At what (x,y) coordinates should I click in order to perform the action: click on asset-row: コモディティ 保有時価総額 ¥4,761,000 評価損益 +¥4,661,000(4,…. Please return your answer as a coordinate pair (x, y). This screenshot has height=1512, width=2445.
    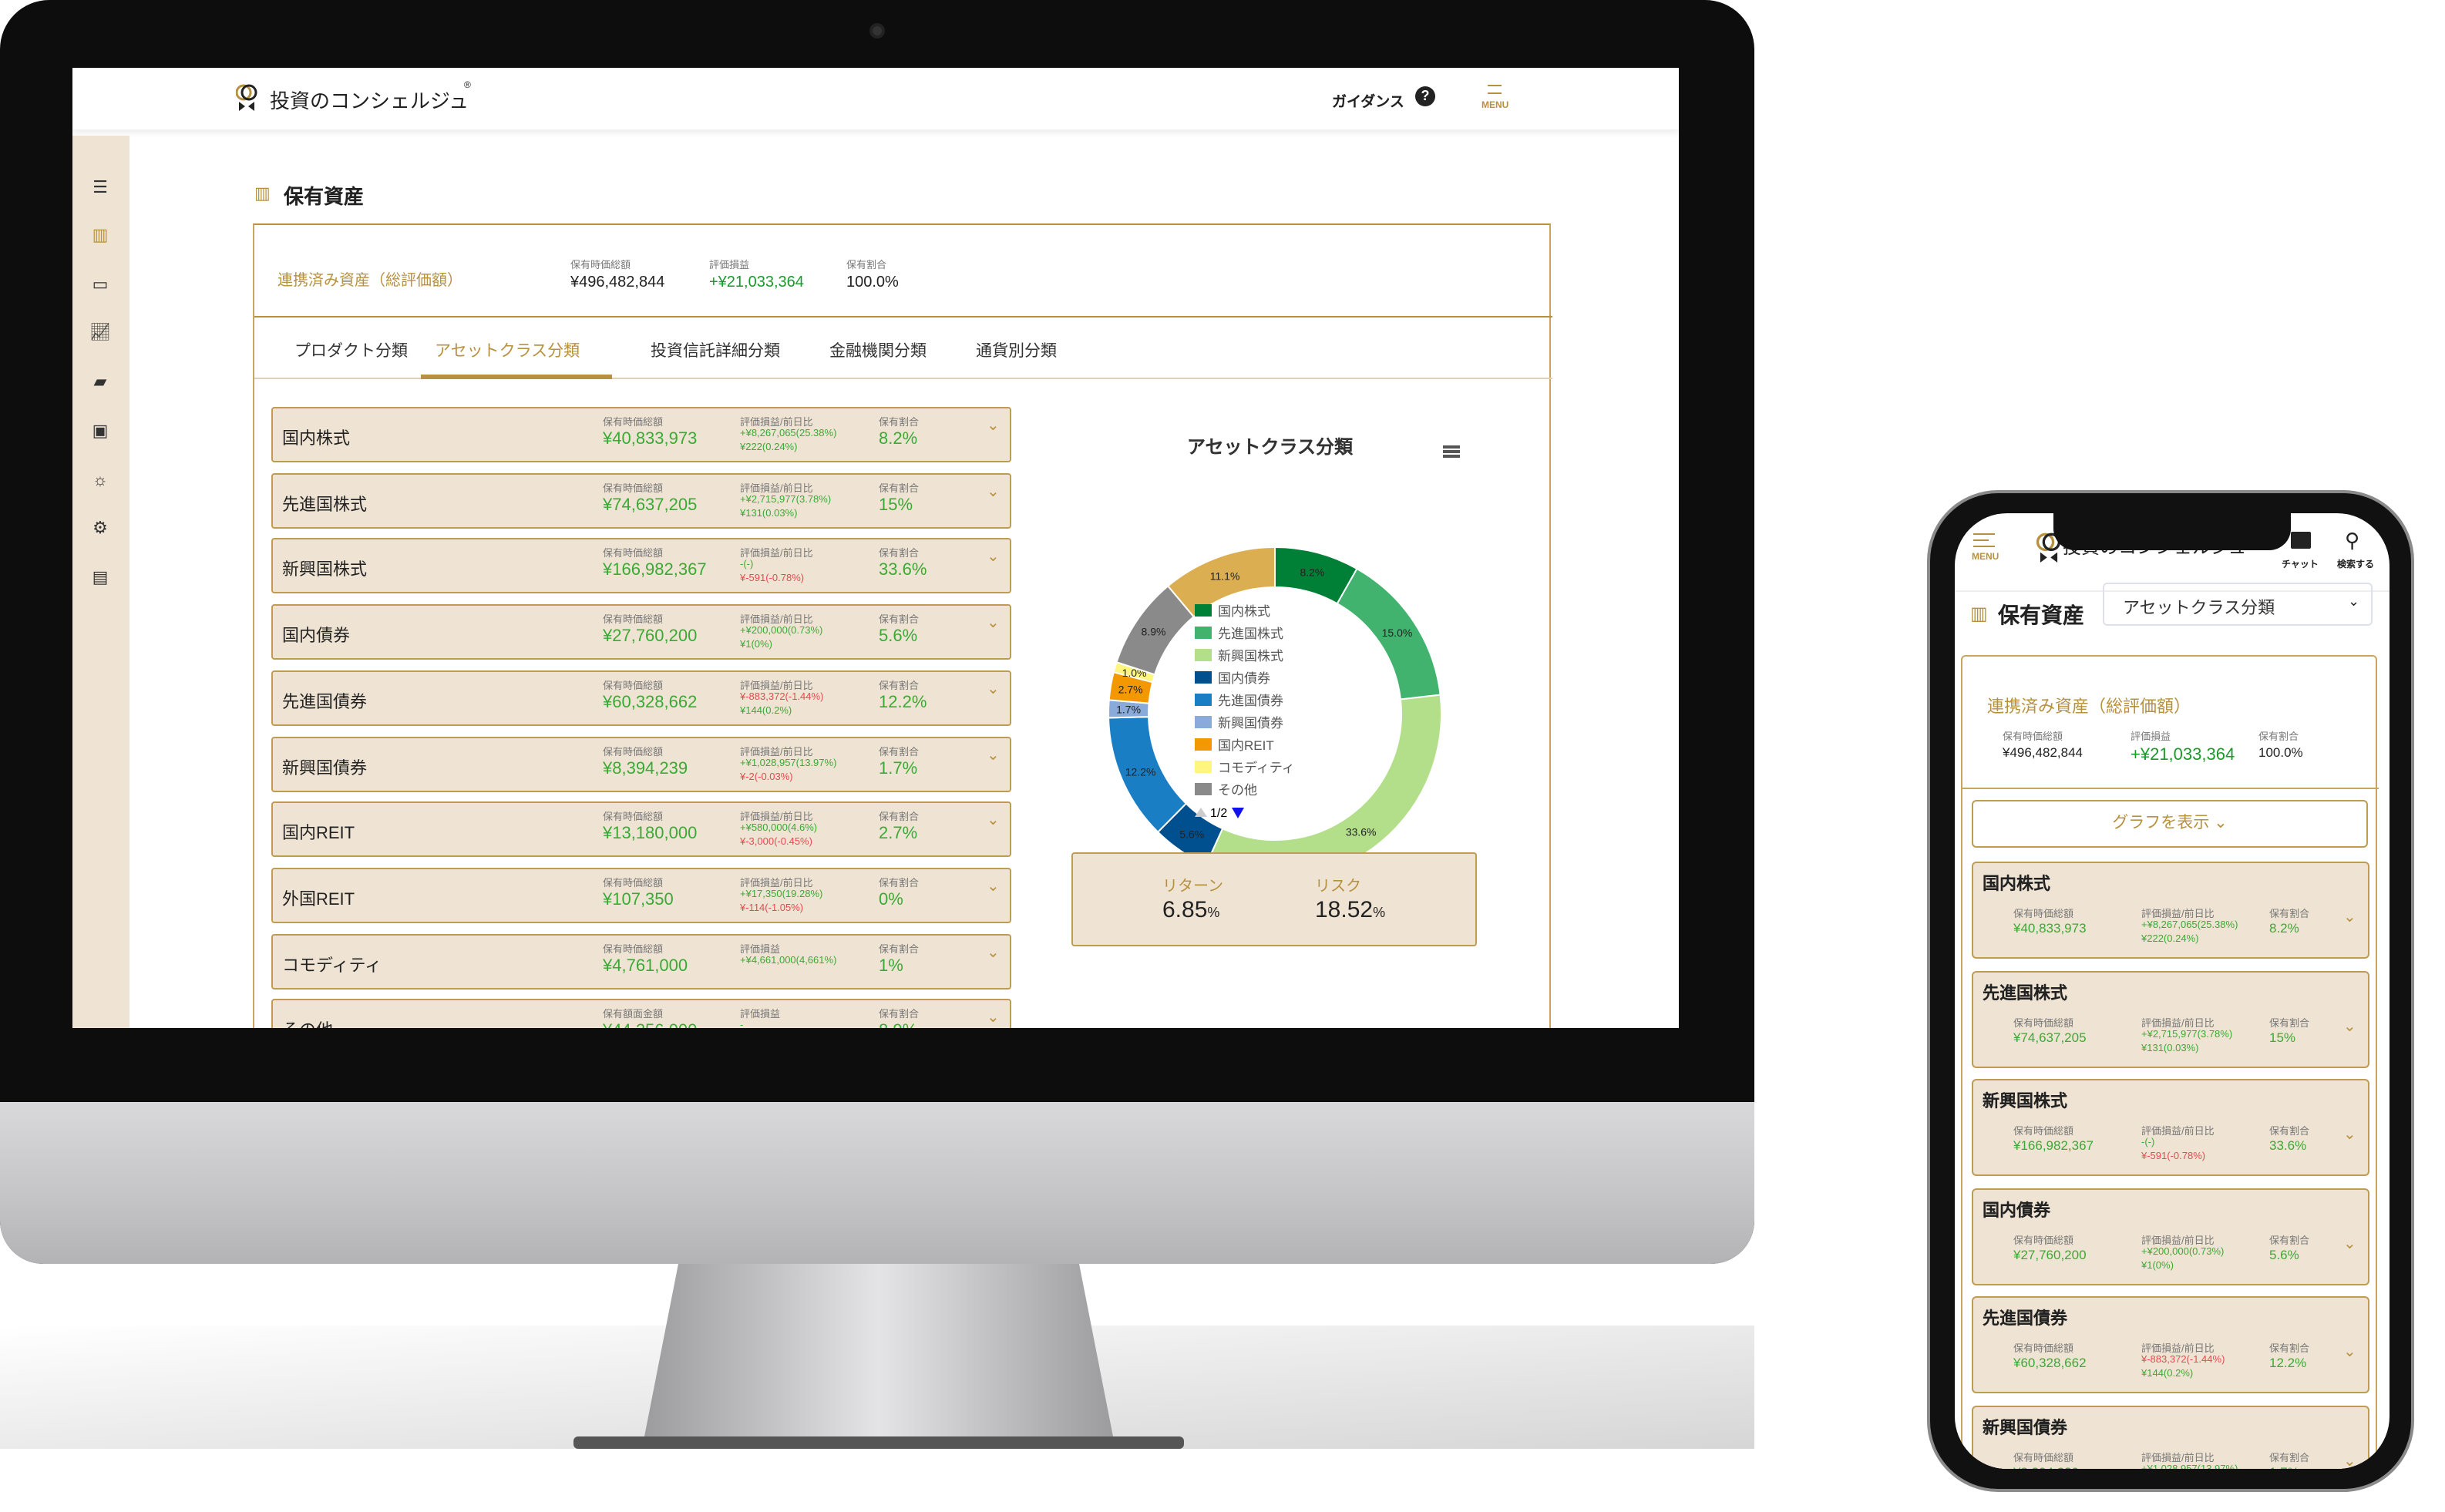
    Looking at the image, I should click on (641, 962).